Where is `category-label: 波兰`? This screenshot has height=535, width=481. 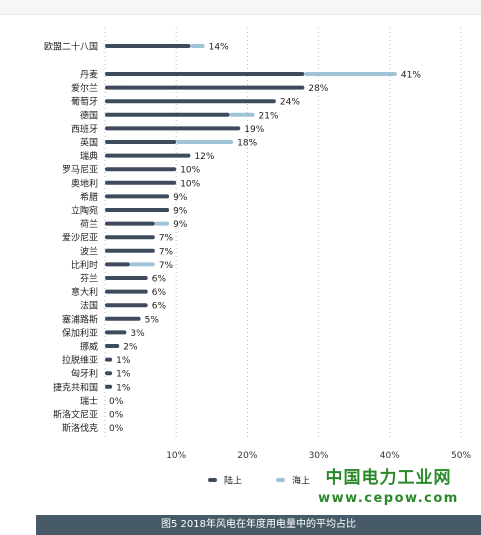
category-label: 波兰 is located at coordinates (89, 251).